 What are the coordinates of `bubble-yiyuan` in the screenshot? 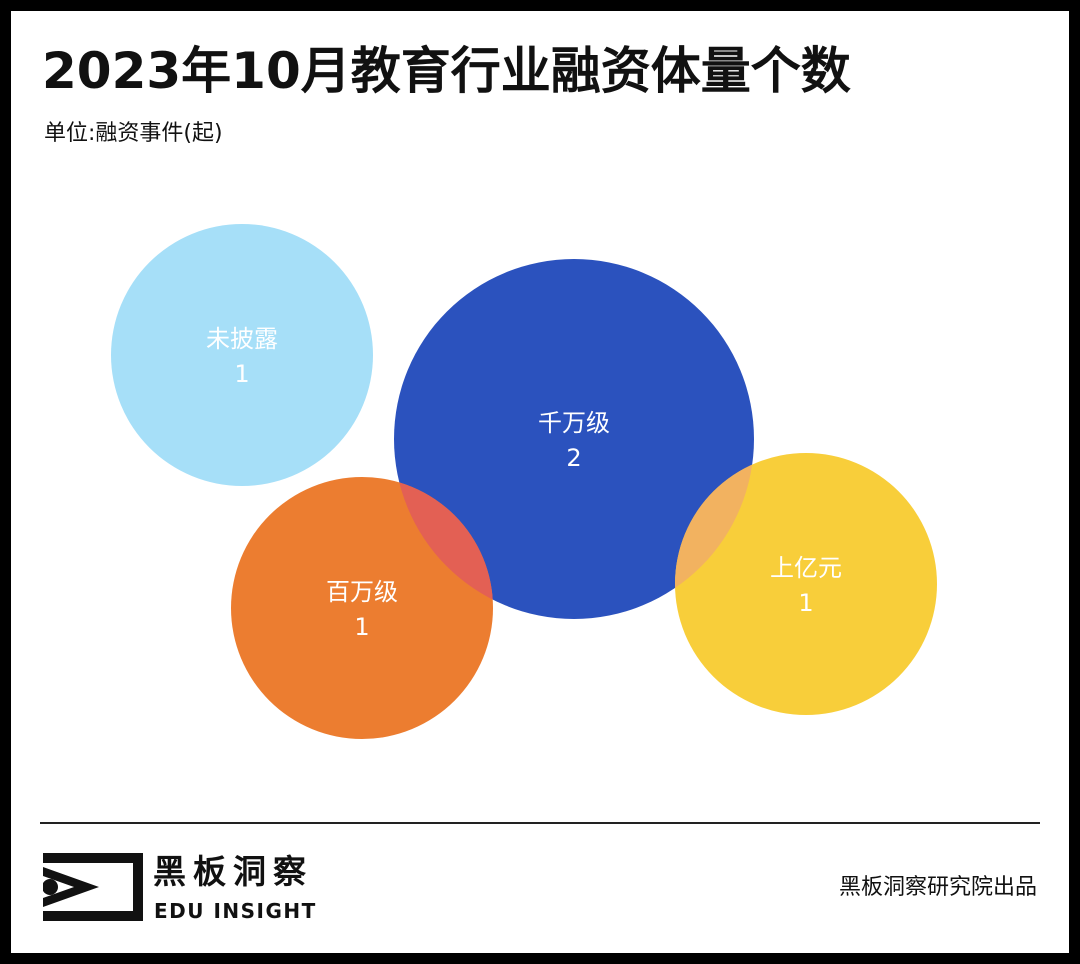 It's located at (806, 584).